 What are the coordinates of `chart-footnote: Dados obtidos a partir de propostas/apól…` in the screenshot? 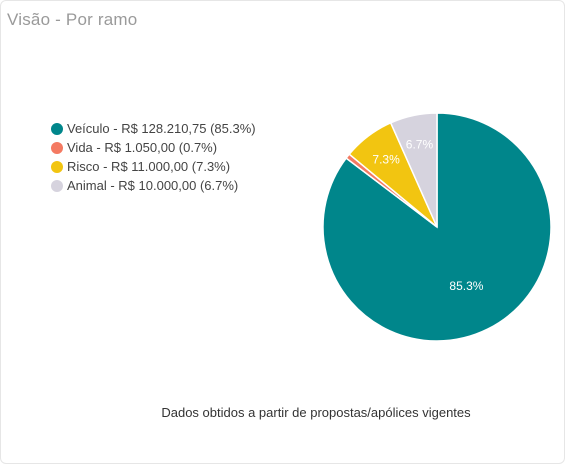 It's located at (316, 412).